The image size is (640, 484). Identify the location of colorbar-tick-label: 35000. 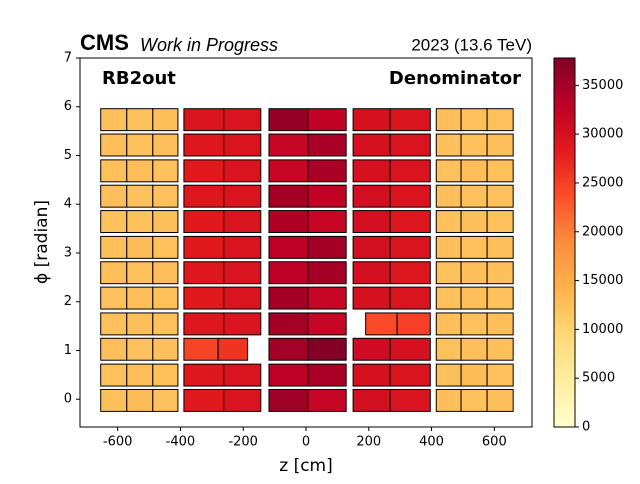
(602, 85).